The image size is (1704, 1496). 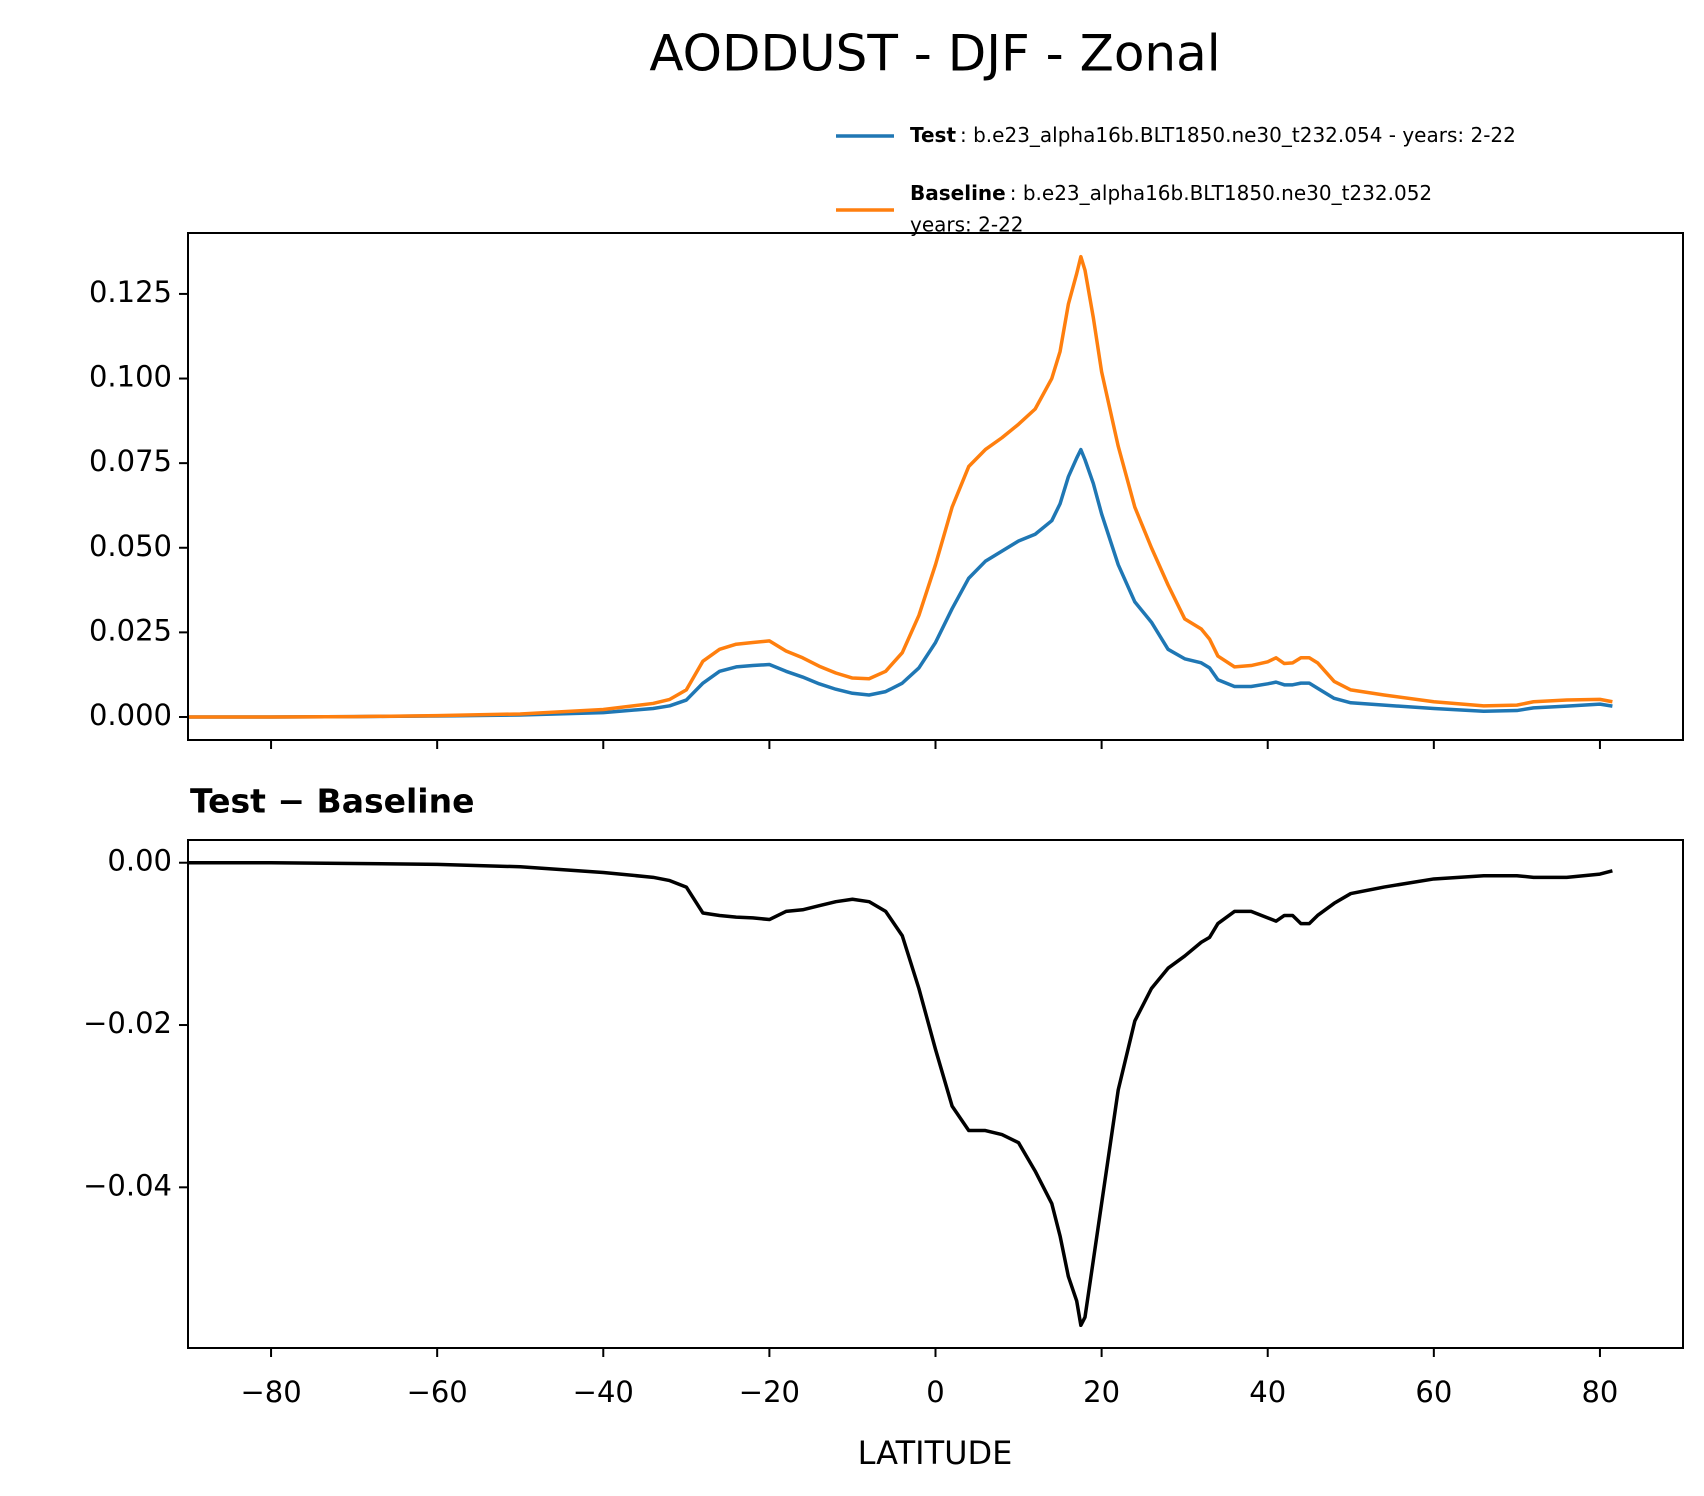 What do you see at coordinates (935, 1453) in the screenshot?
I see `x-axis-label: LATITUDE` at bounding box center [935, 1453].